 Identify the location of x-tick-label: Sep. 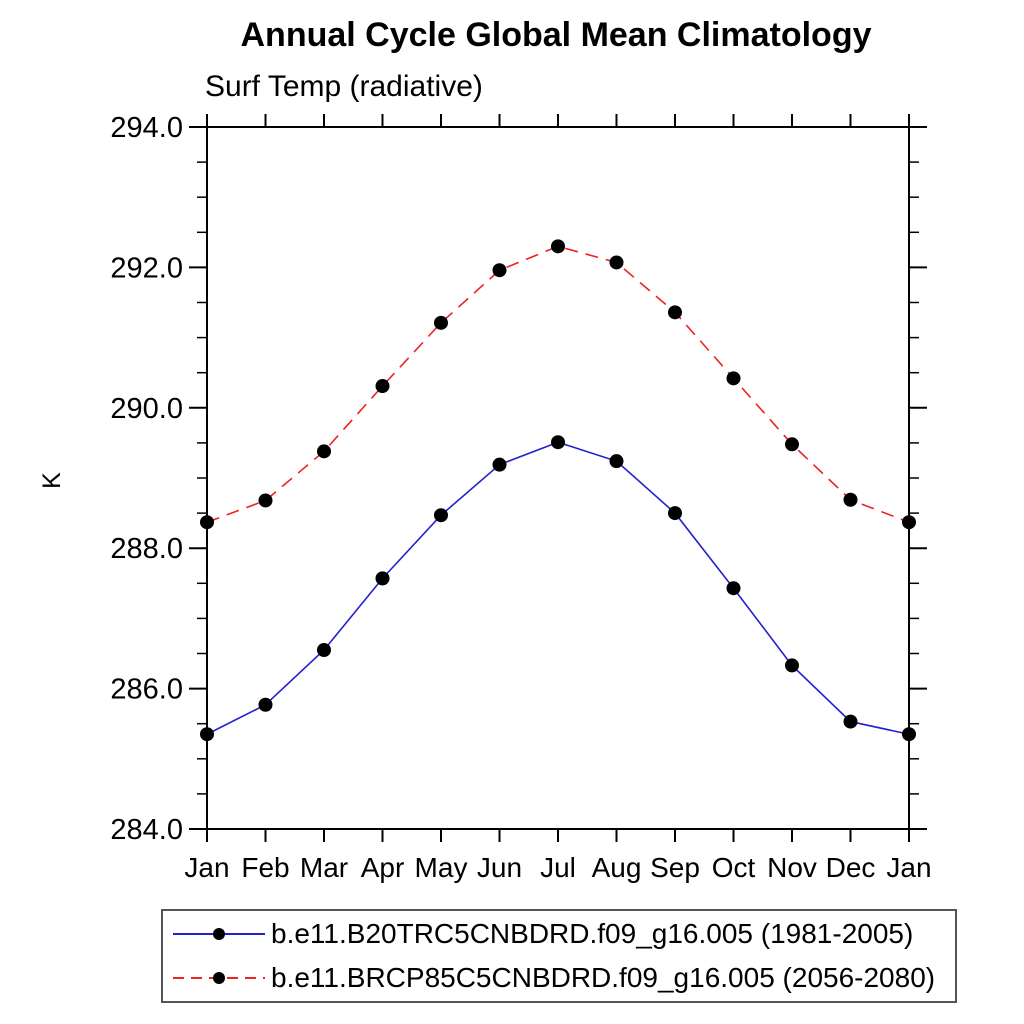
(675, 867).